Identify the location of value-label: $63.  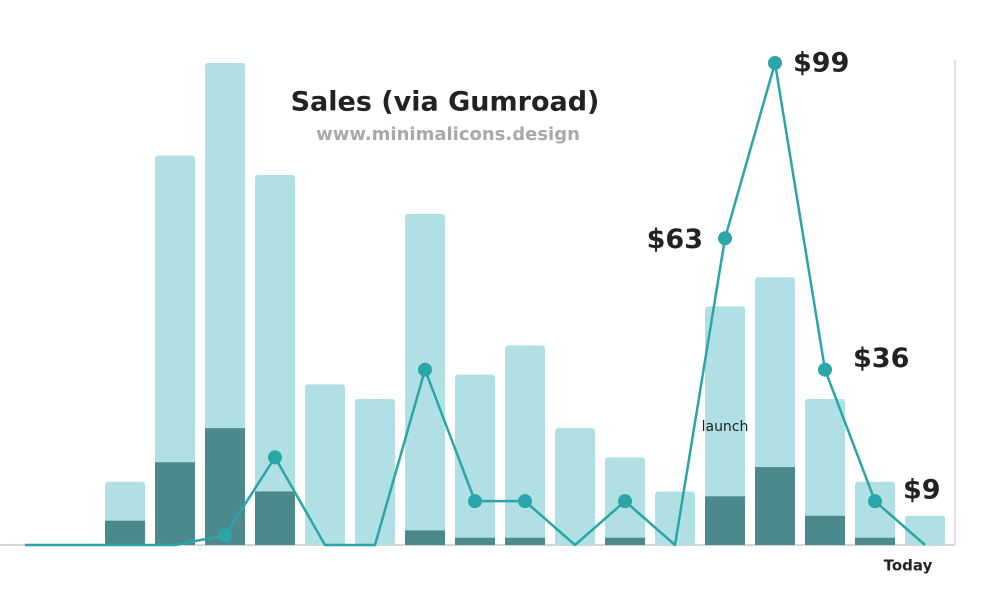
(675, 239).